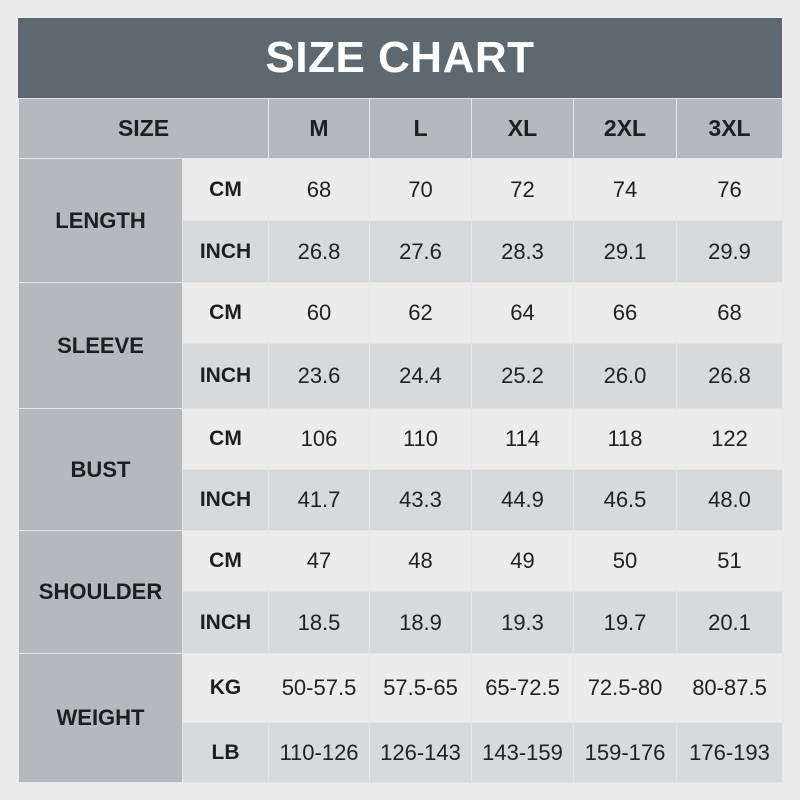 The height and width of the screenshot is (800, 800). I want to click on value-cell: 62, so click(420, 313).